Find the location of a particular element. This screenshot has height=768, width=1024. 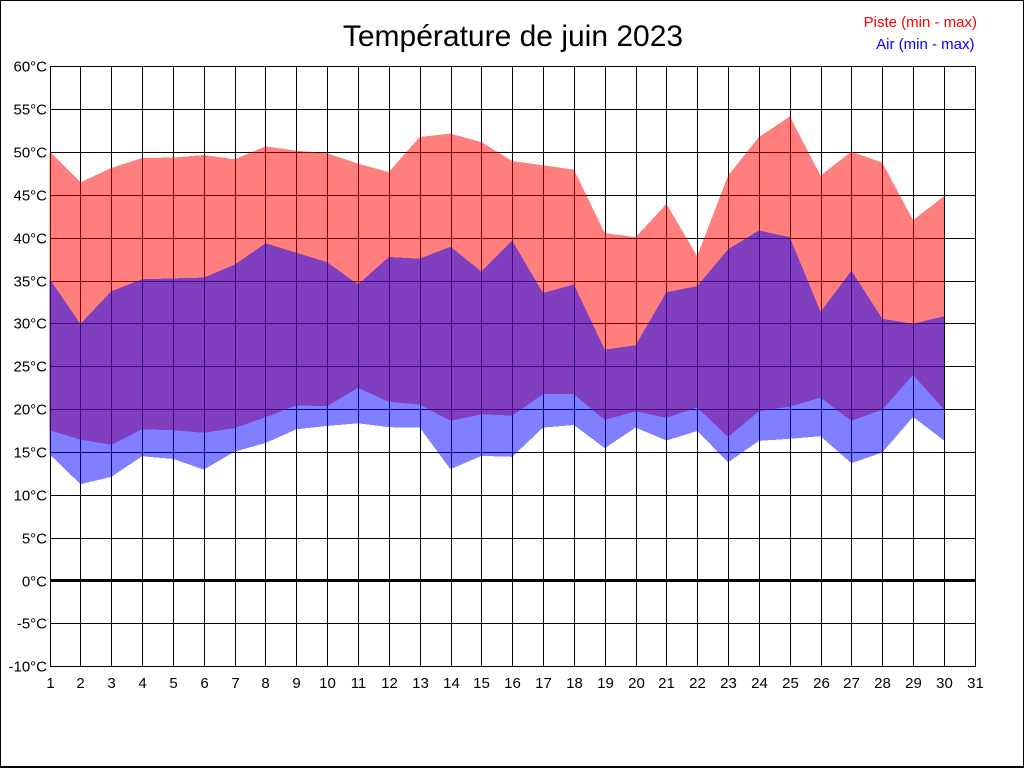

svg-text: 5°C is located at coordinates (34, 539).